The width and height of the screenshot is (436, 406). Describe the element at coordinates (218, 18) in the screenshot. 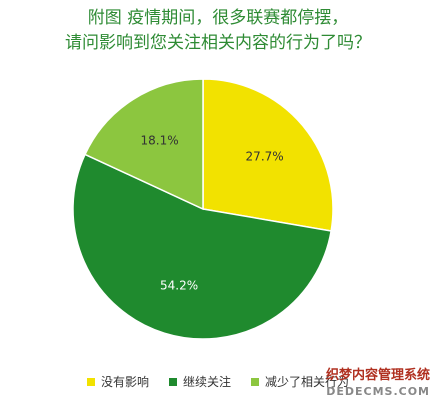

I see `chart-title-line-1: 附图 疫情期间，很多联赛都停摆，` at that location.